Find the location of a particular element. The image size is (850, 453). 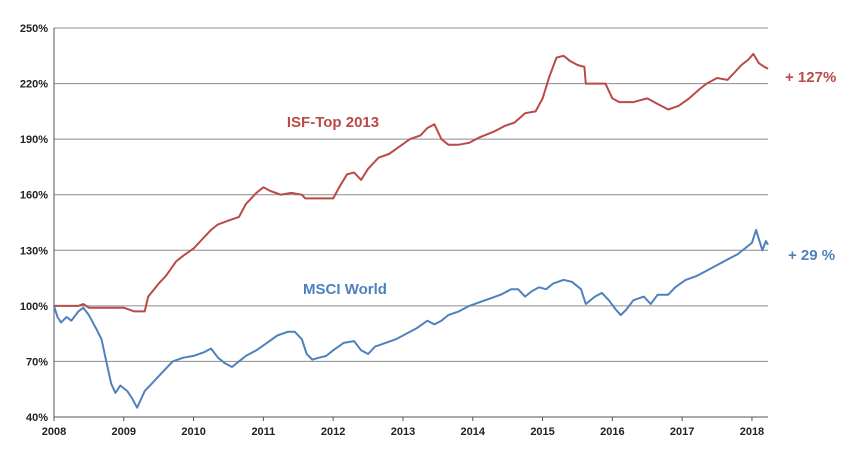

y-tick-label: 130% is located at coordinates (34, 251).